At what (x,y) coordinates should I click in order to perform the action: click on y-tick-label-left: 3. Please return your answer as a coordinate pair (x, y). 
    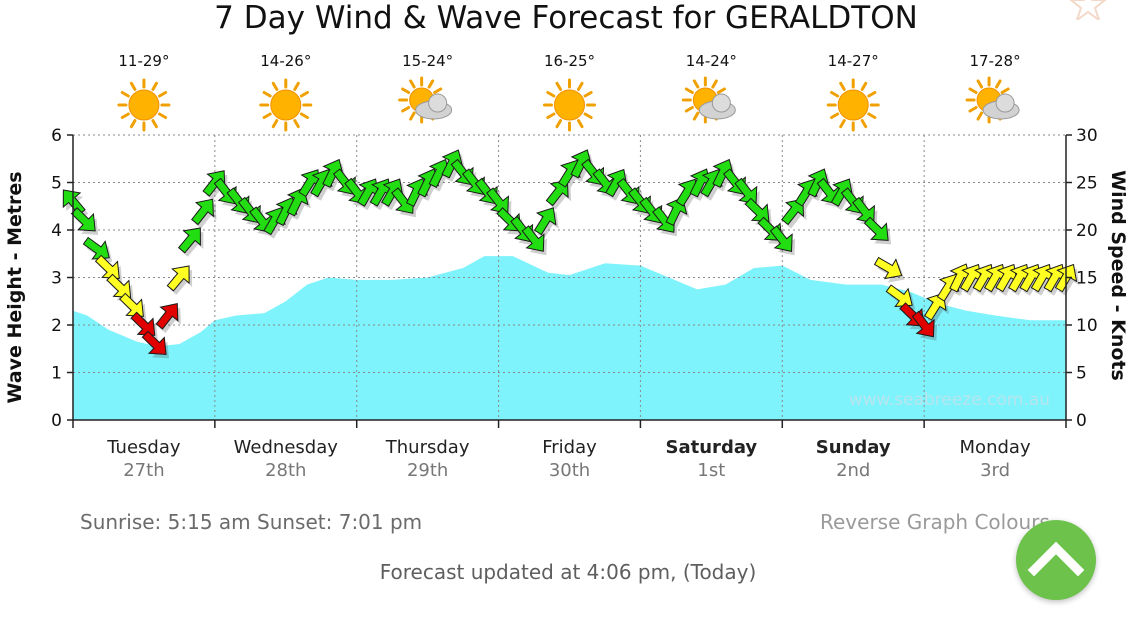
    Looking at the image, I should click on (56, 279).